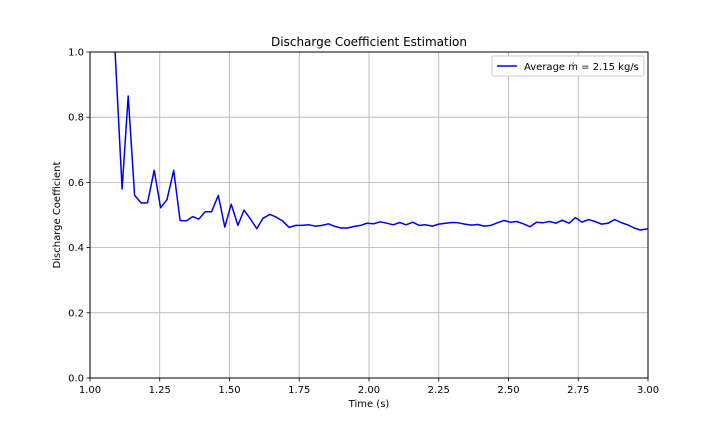  What do you see at coordinates (581, 67) in the screenshot?
I see `legend-label: Average ṁ = 2.15 kg/s` at bounding box center [581, 67].